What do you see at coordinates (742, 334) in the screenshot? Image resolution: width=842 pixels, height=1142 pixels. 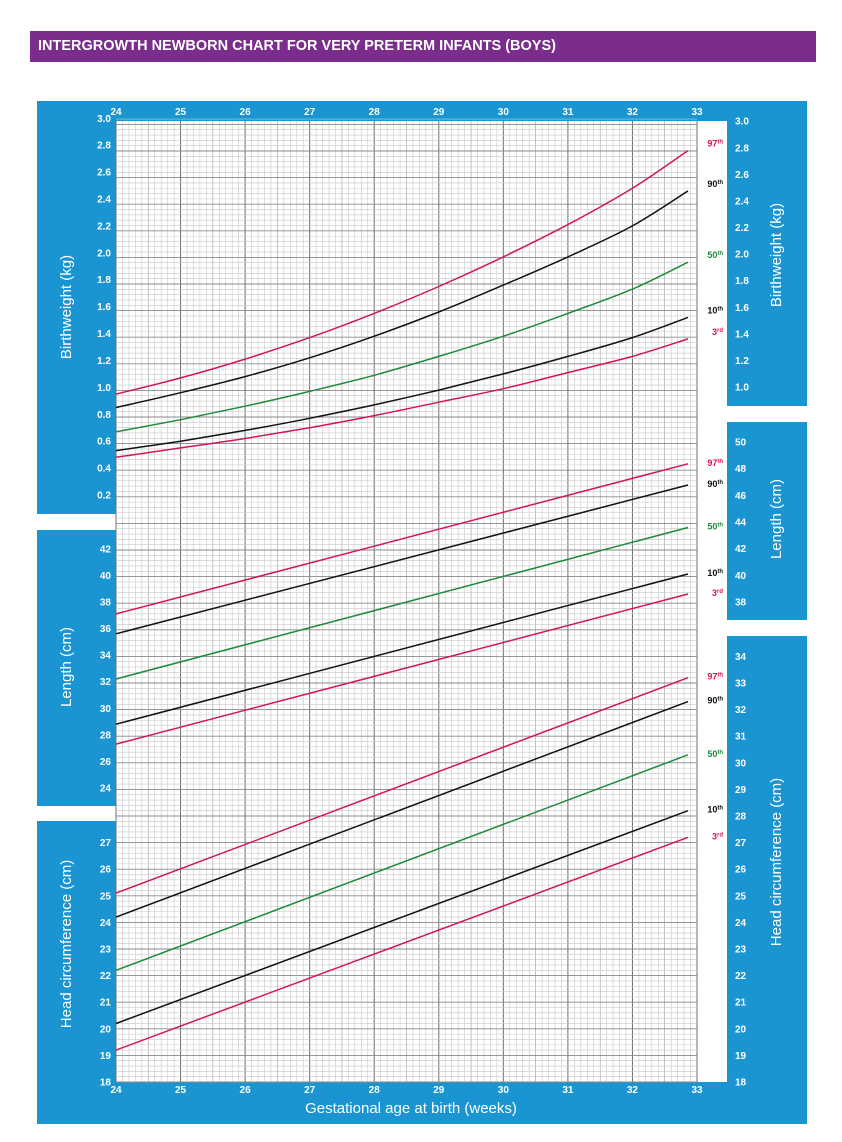 I see `y-tick-label-right: 1.4` at bounding box center [742, 334].